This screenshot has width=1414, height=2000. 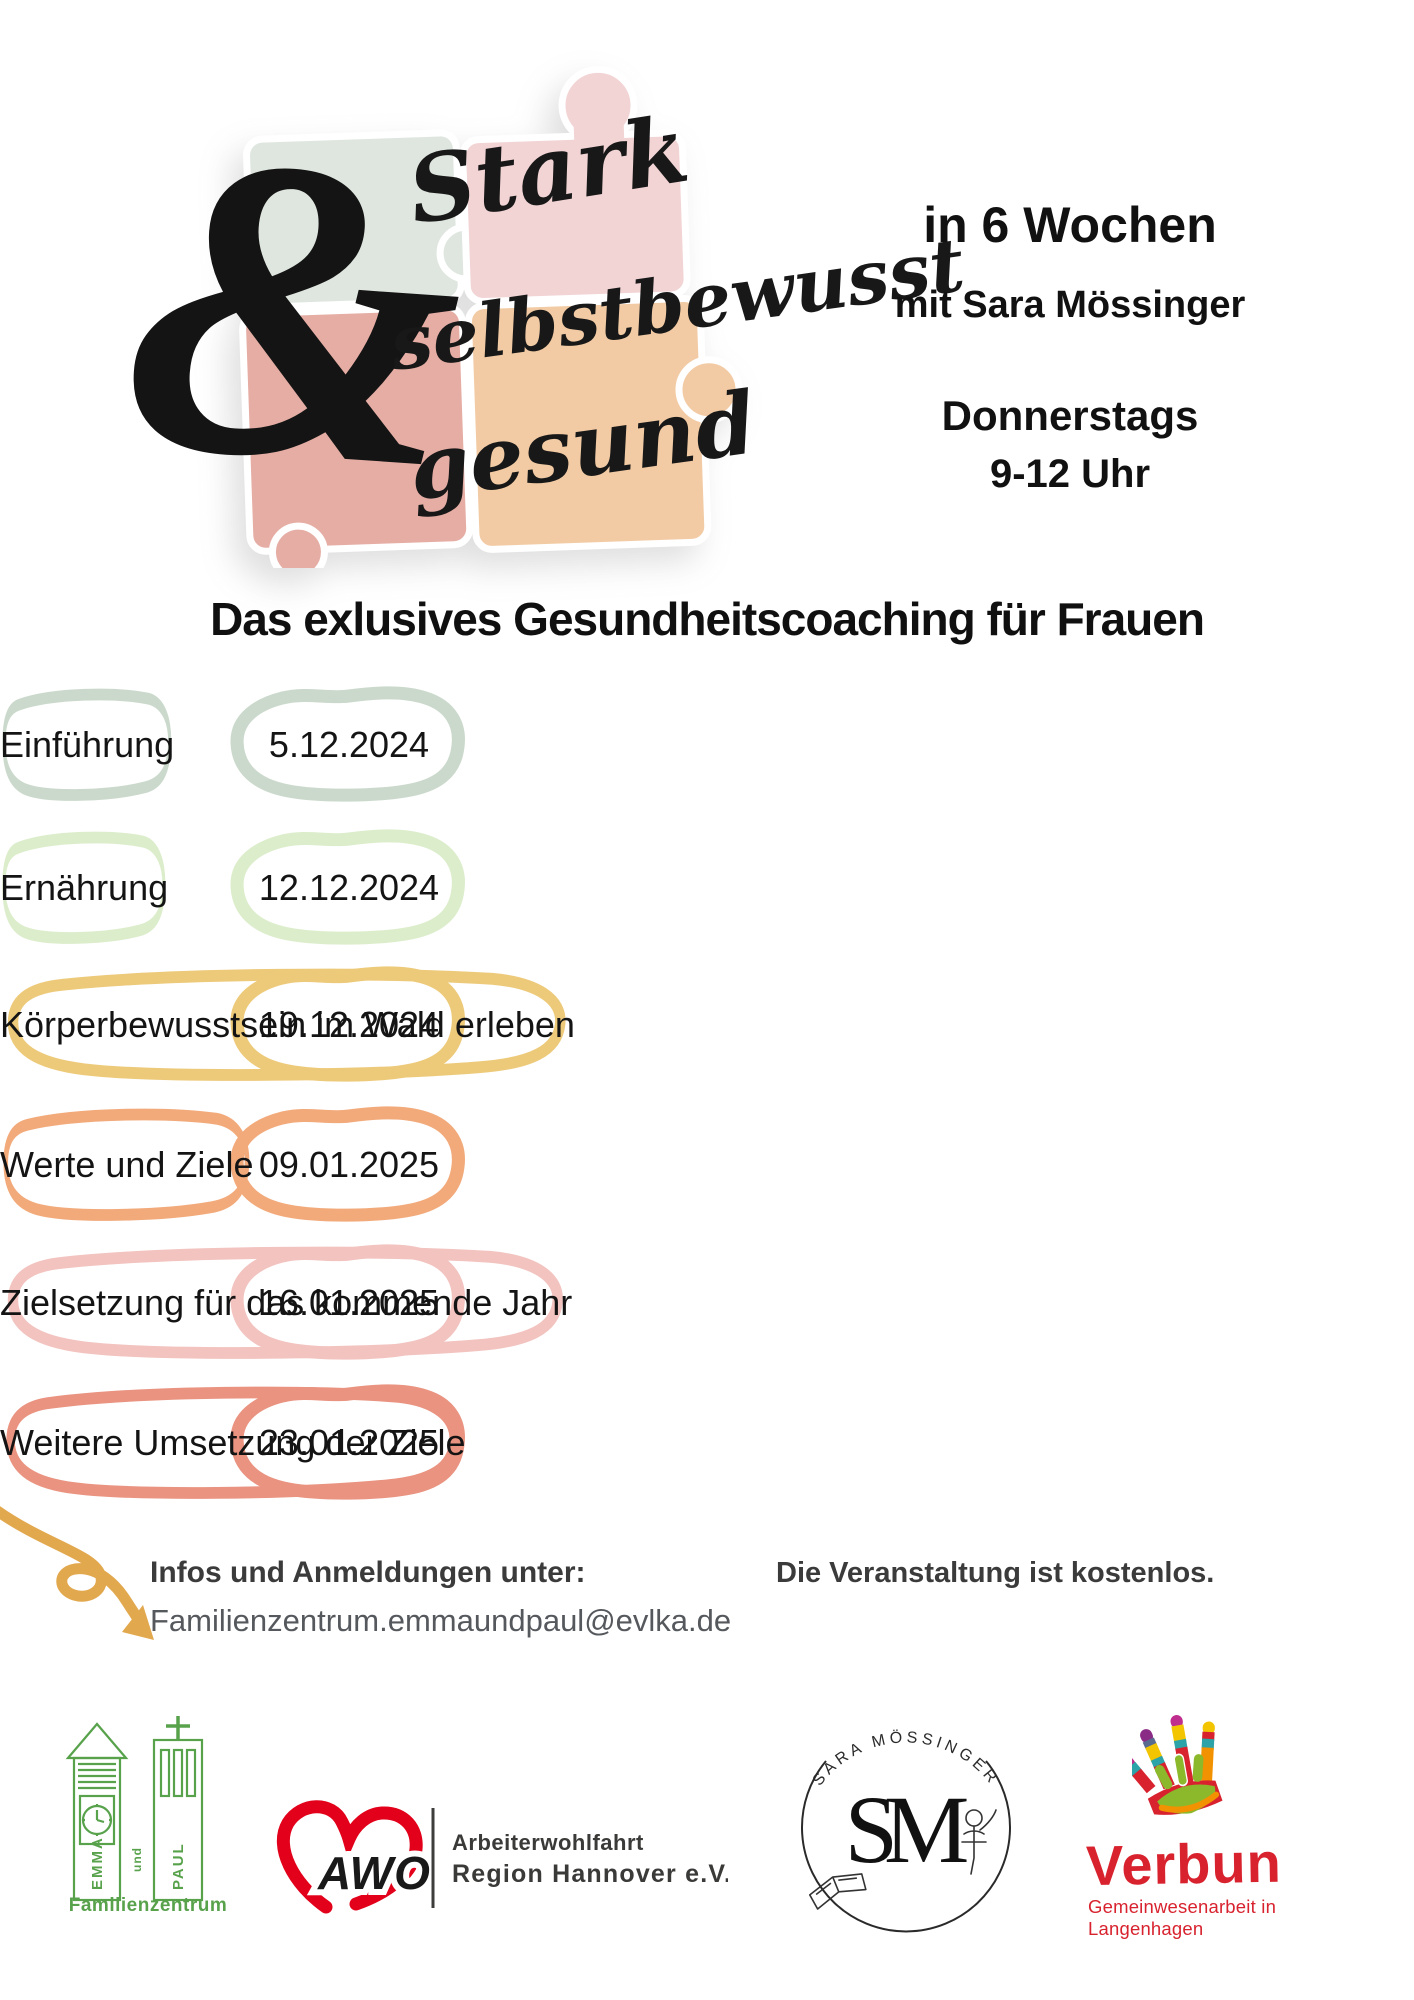 I want to click on tower-roof, so click(x=97, y=1741).